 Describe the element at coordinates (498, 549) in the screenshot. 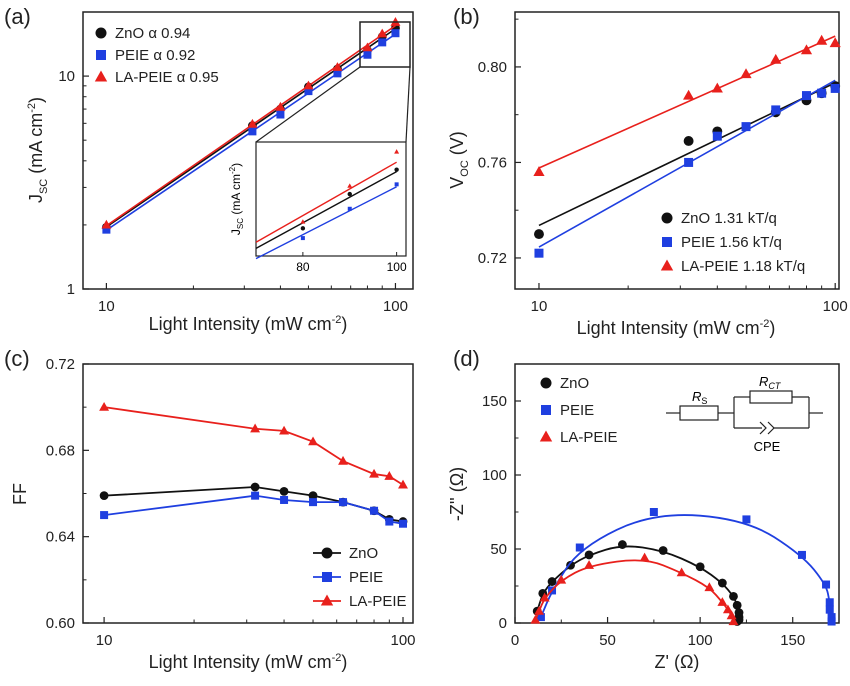

I see `panel-d-y-tick-label: 50` at that location.